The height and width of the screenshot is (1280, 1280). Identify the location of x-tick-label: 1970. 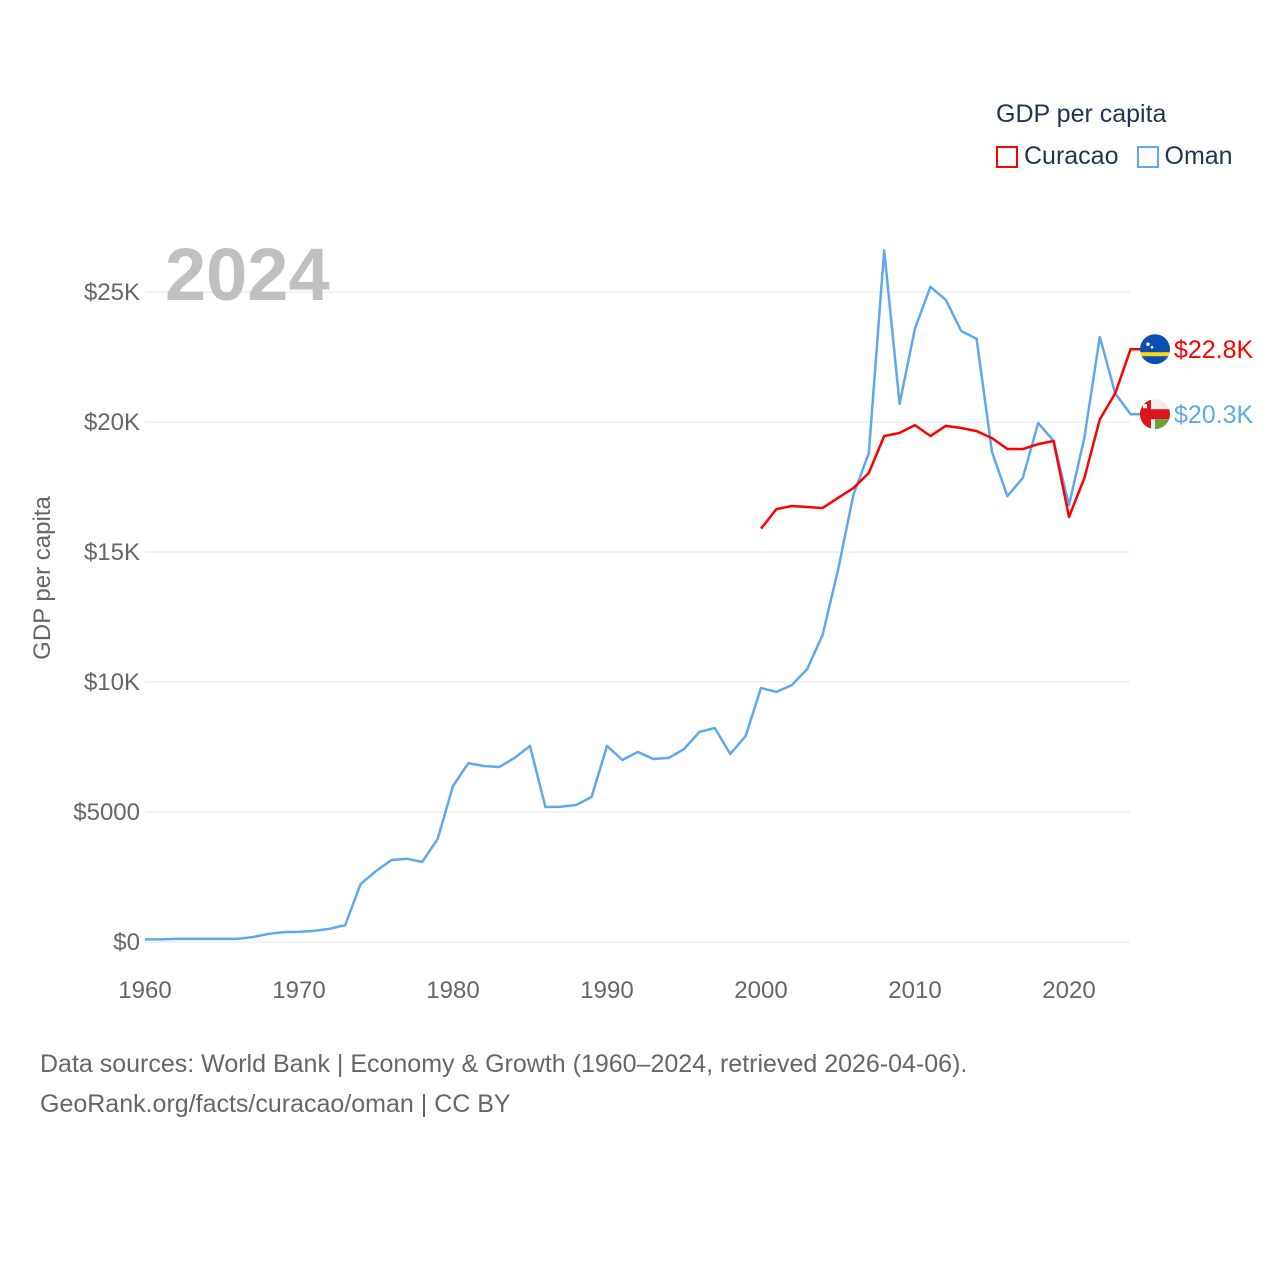
(298, 990).